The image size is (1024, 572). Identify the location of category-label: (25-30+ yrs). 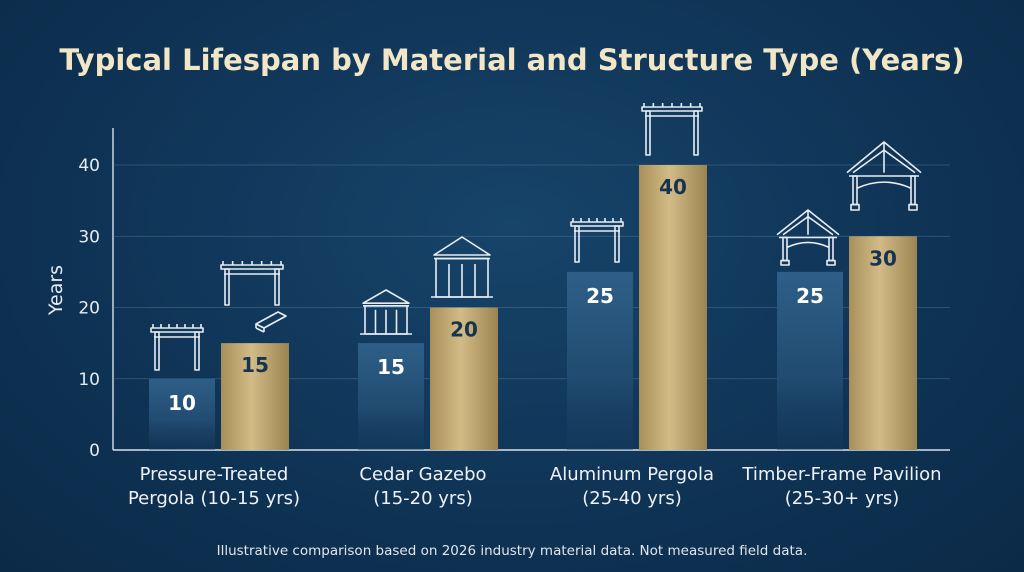
(842, 498).